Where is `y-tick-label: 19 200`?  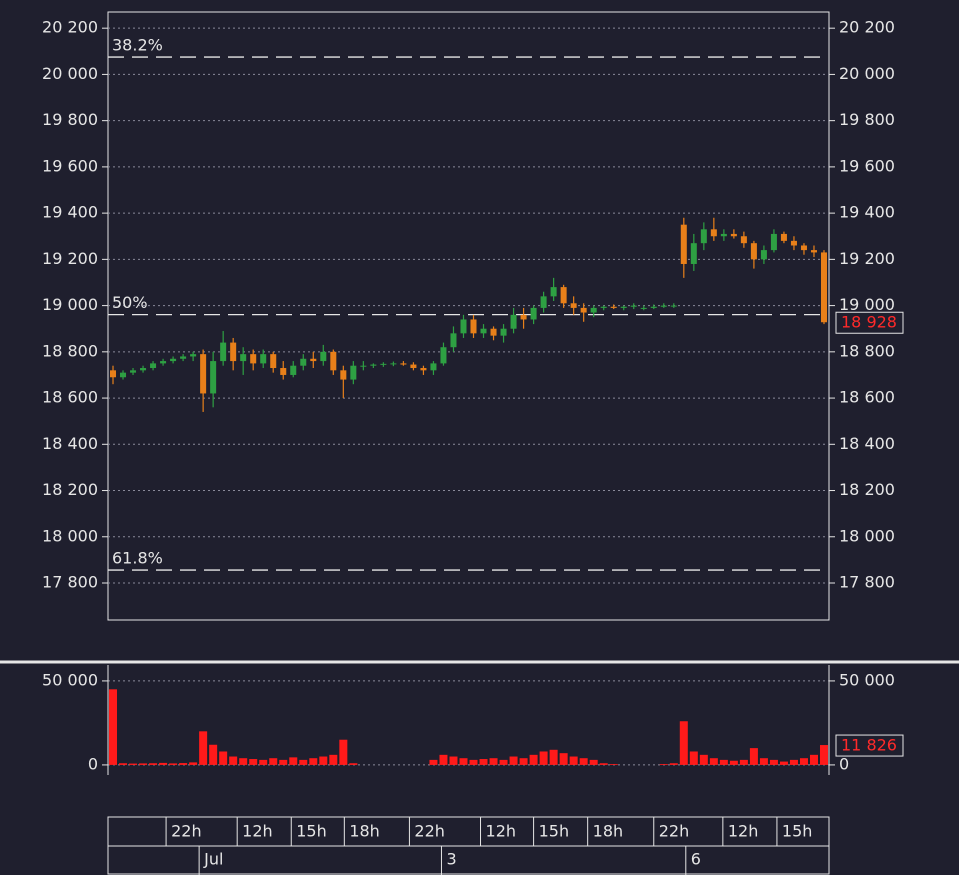 y-tick-label: 19 200 is located at coordinates (70, 258).